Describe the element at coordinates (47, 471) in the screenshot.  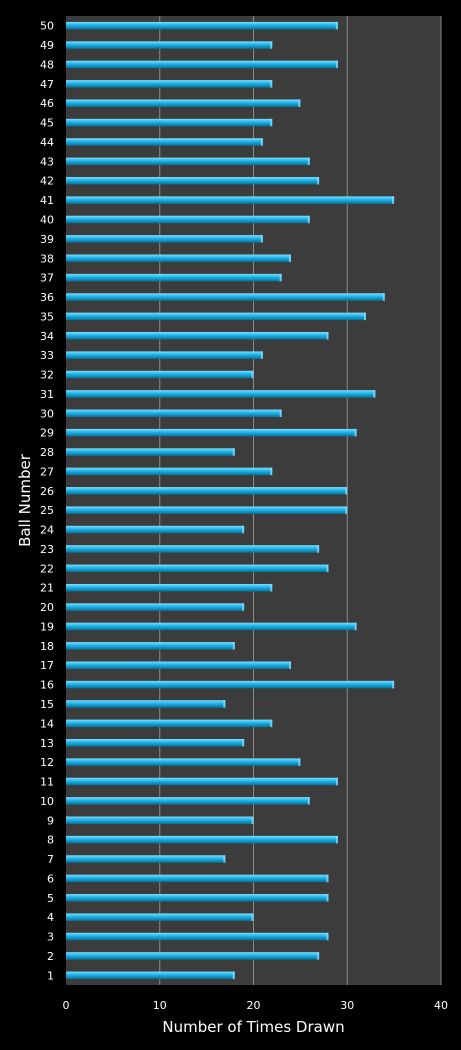
I see `y-tick-label: 27` at that location.